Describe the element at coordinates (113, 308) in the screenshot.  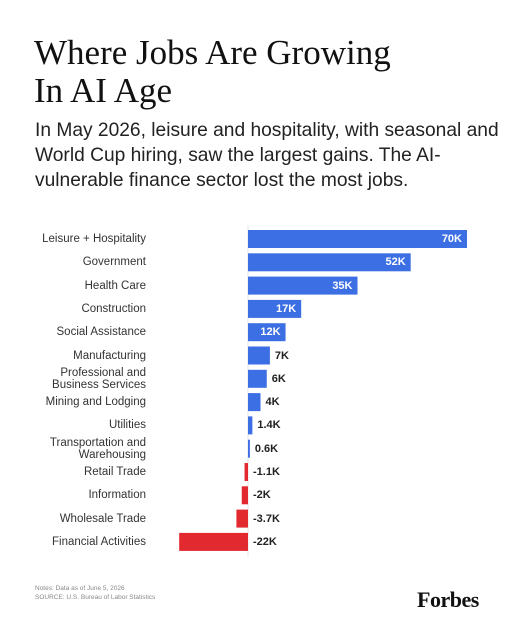
I see `category-label: Construction` at that location.